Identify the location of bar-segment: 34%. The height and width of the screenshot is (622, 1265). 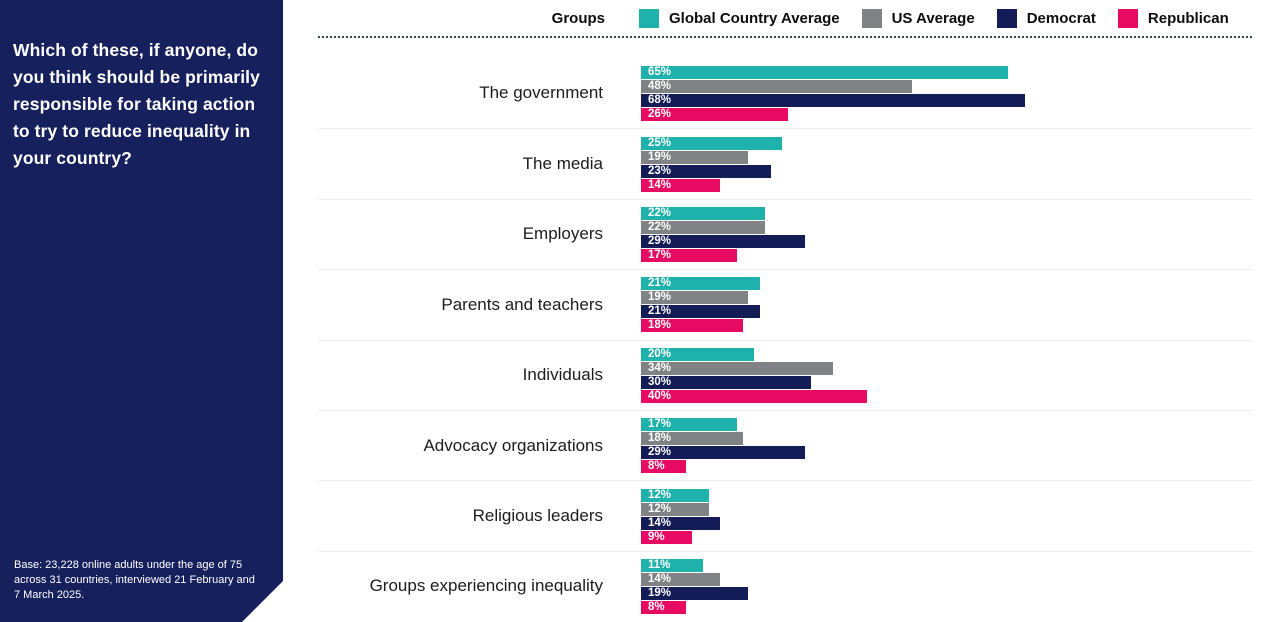
(737, 368).